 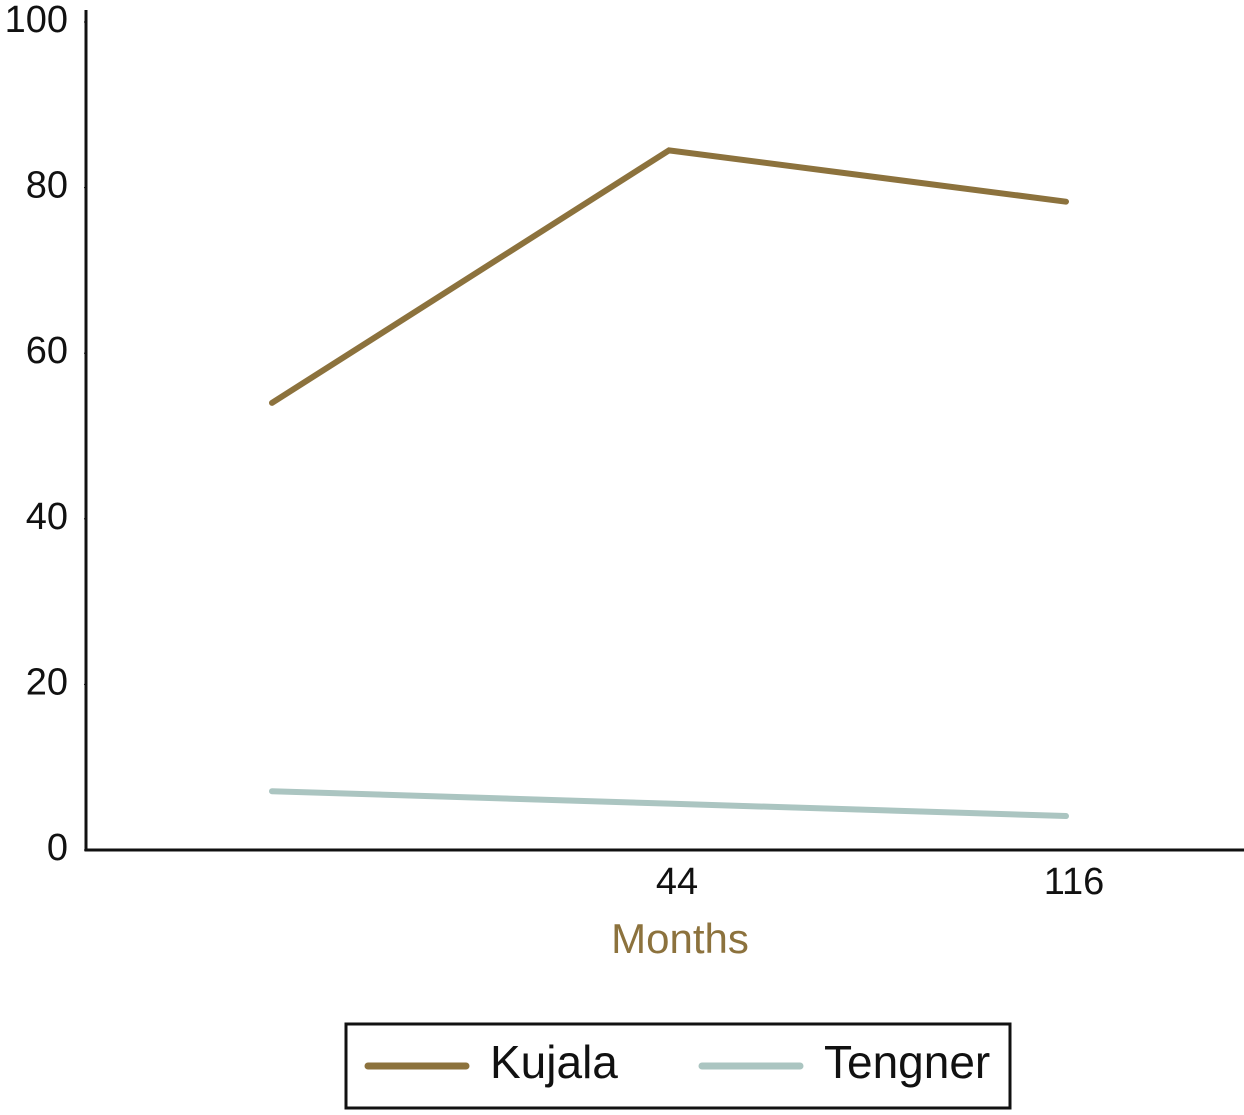 What do you see at coordinates (680, 938) in the screenshot?
I see `x-axis-label: Months` at bounding box center [680, 938].